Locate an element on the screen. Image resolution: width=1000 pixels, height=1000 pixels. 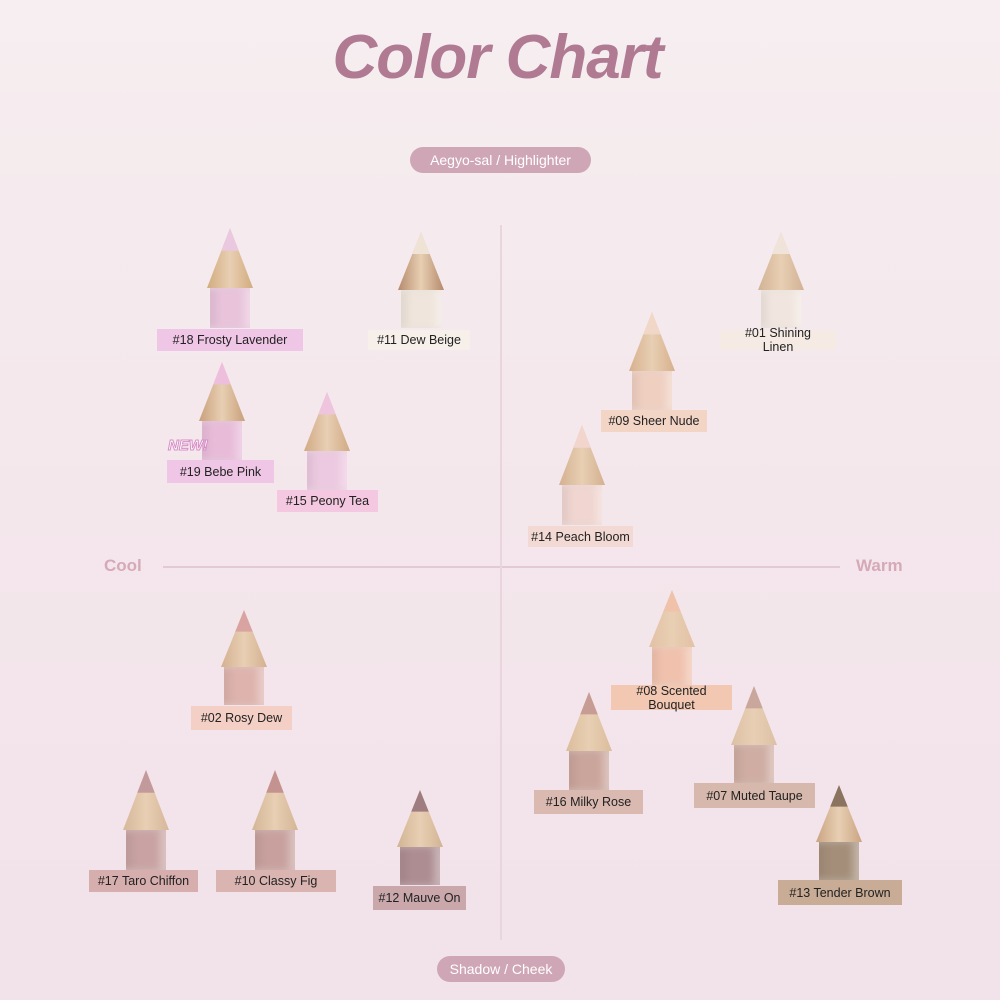
shade-label: #15 Peony Tea is located at coordinates (327, 501).